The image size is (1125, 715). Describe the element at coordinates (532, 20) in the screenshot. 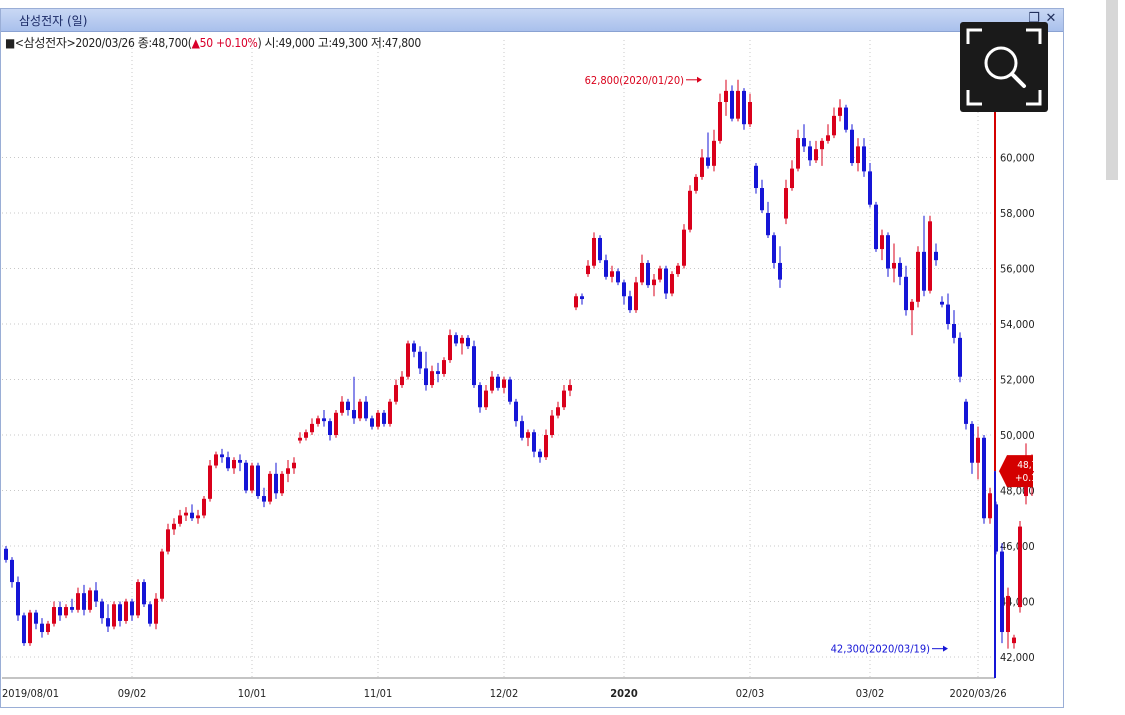

I see `title-bar: 삼성전자 (일) ❐ ✕` at that location.